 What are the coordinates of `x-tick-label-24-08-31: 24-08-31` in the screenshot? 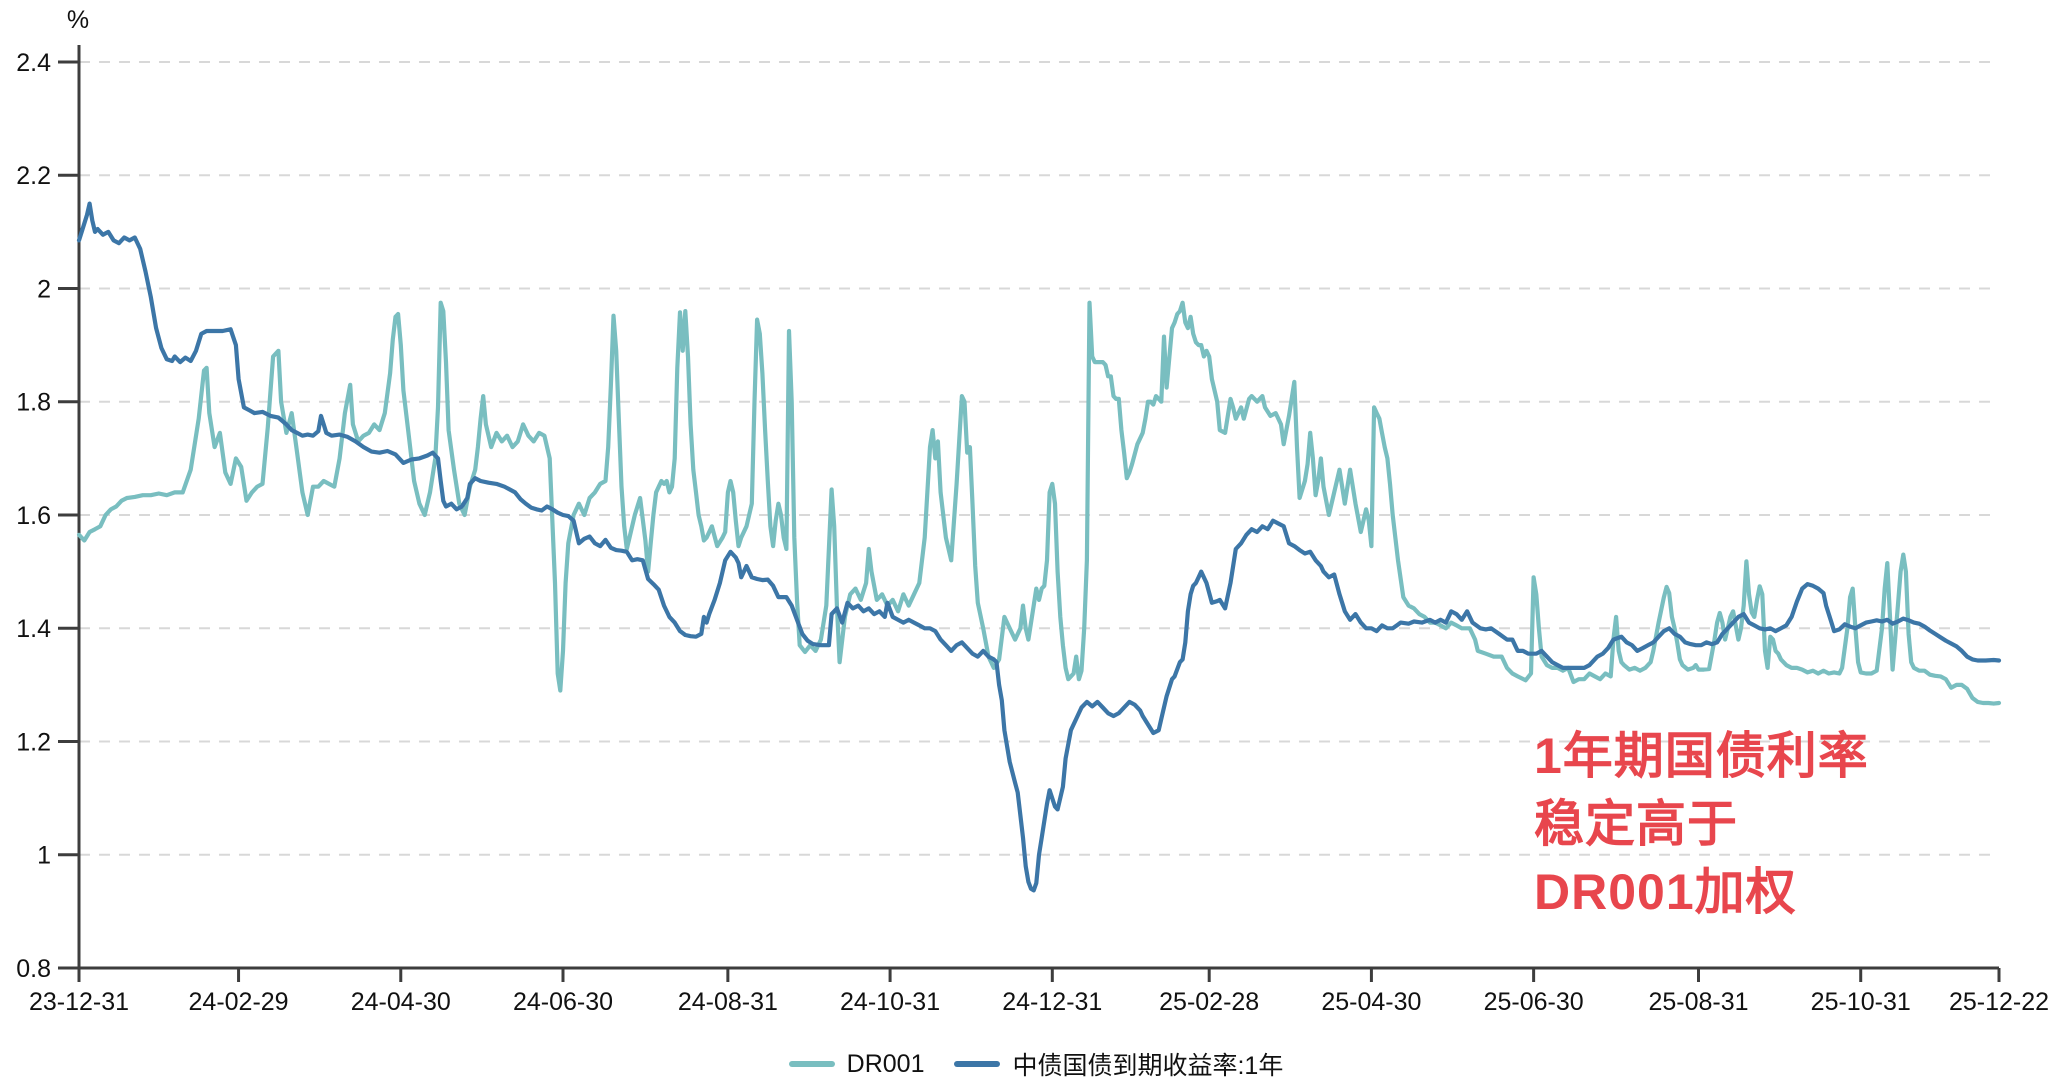 It's located at (728, 1002).